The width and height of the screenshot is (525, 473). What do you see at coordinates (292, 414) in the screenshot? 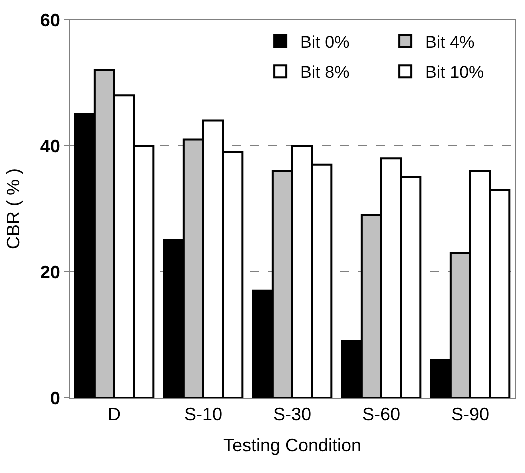
I see `x-tick-label: S-30` at bounding box center [292, 414].